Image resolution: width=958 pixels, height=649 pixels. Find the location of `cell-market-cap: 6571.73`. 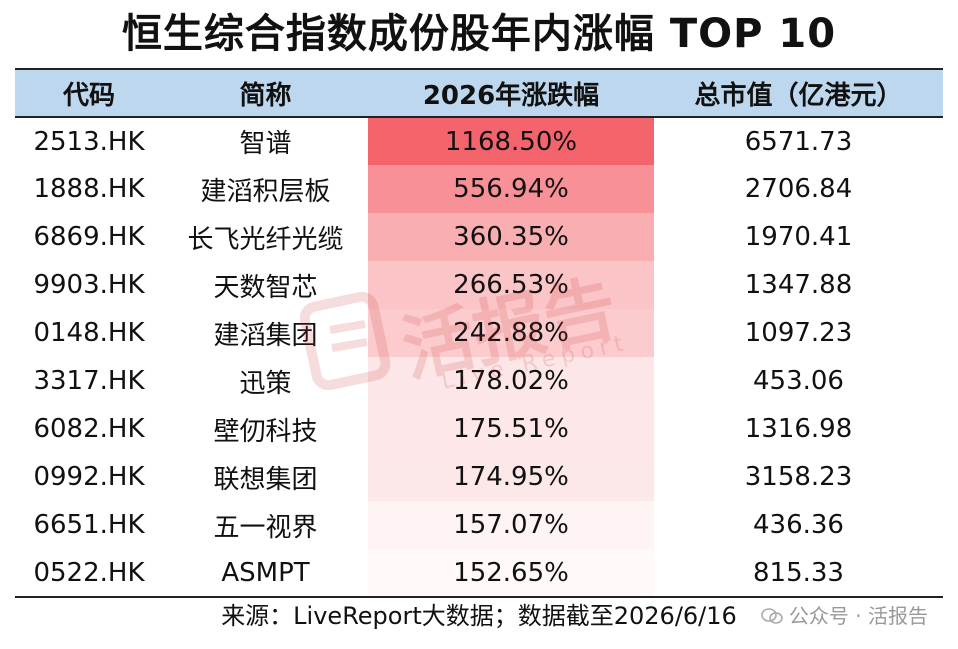

cell-market-cap: 6571.73 is located at coordinates (798, 141).